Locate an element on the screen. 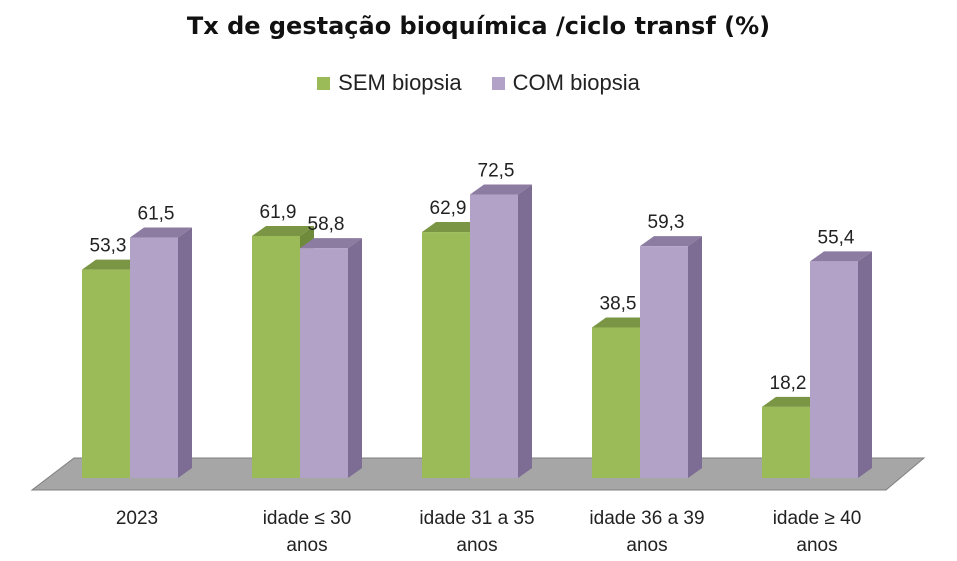 The width and height of the screenshot is (957, 561). legend-label-sem-biopsia: SEM biopsia is located at coordinates (400, 82).